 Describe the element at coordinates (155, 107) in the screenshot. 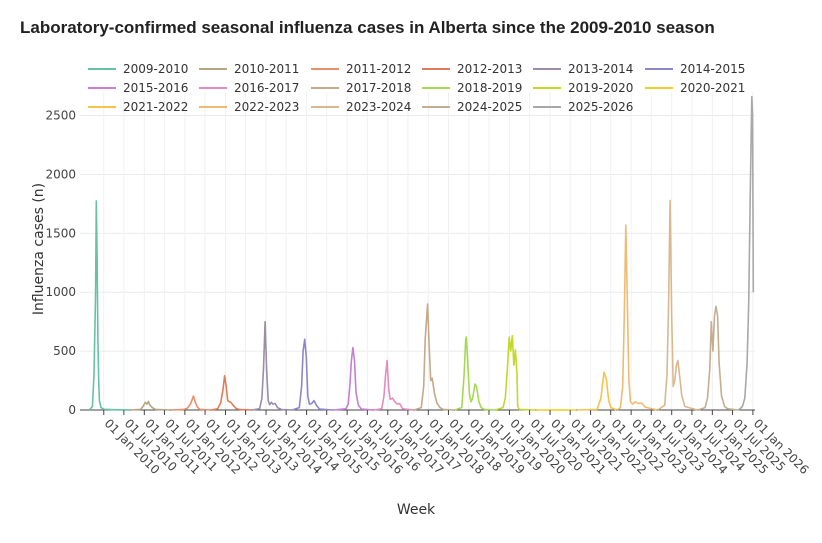

I see `legend-label: 2021-2022` at that location.